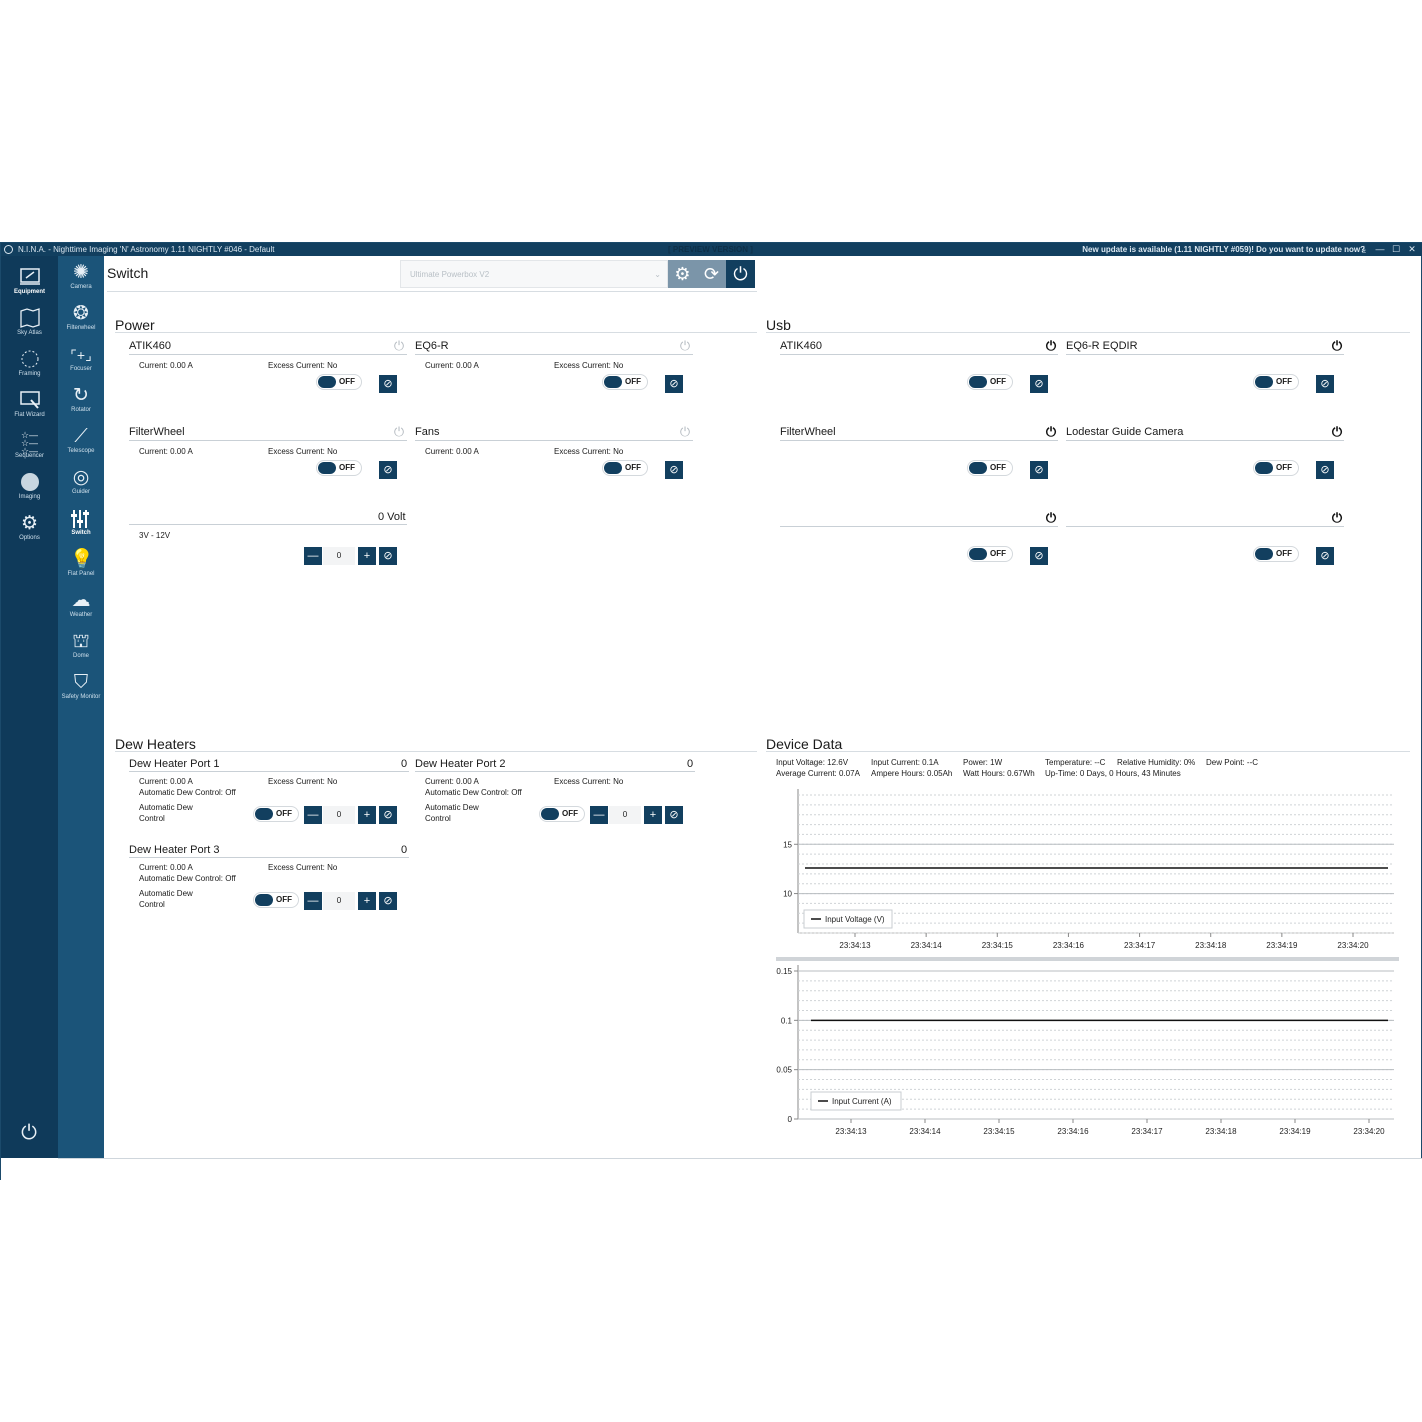 This screenshot has width=1422, height=1422. Describe the element at coordinates (81, 287) in the screenshot. I see `nav-label: Camera` at that location.